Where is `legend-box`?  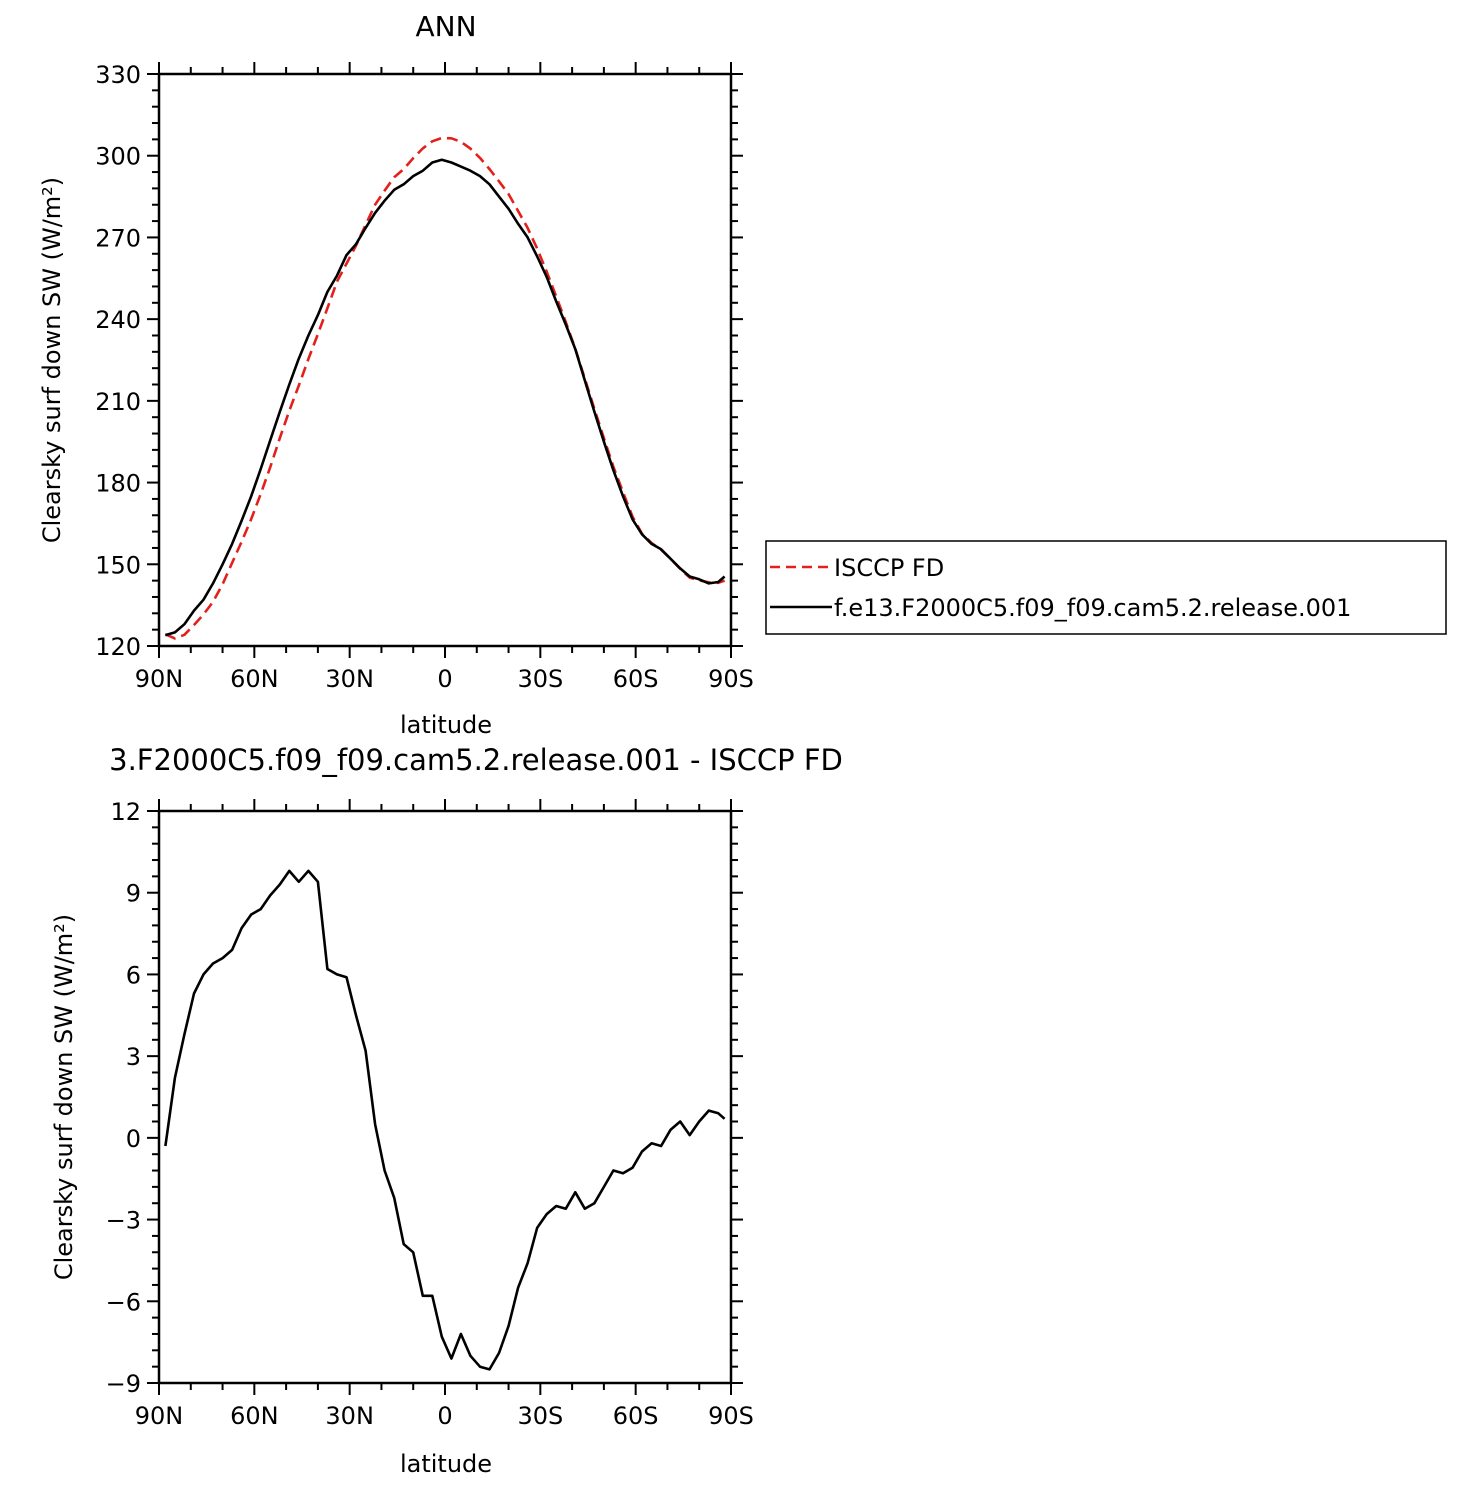 legend-box is located at coordinates (1106, 587).